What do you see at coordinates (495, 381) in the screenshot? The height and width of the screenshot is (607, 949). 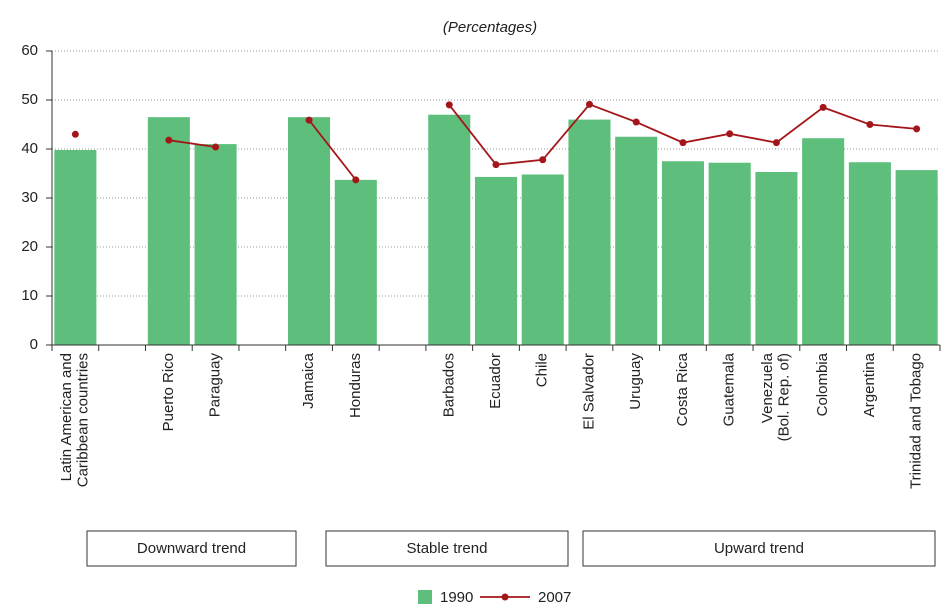 I see `x-tick-label: Ecuador` at bounding box center [495, 381].